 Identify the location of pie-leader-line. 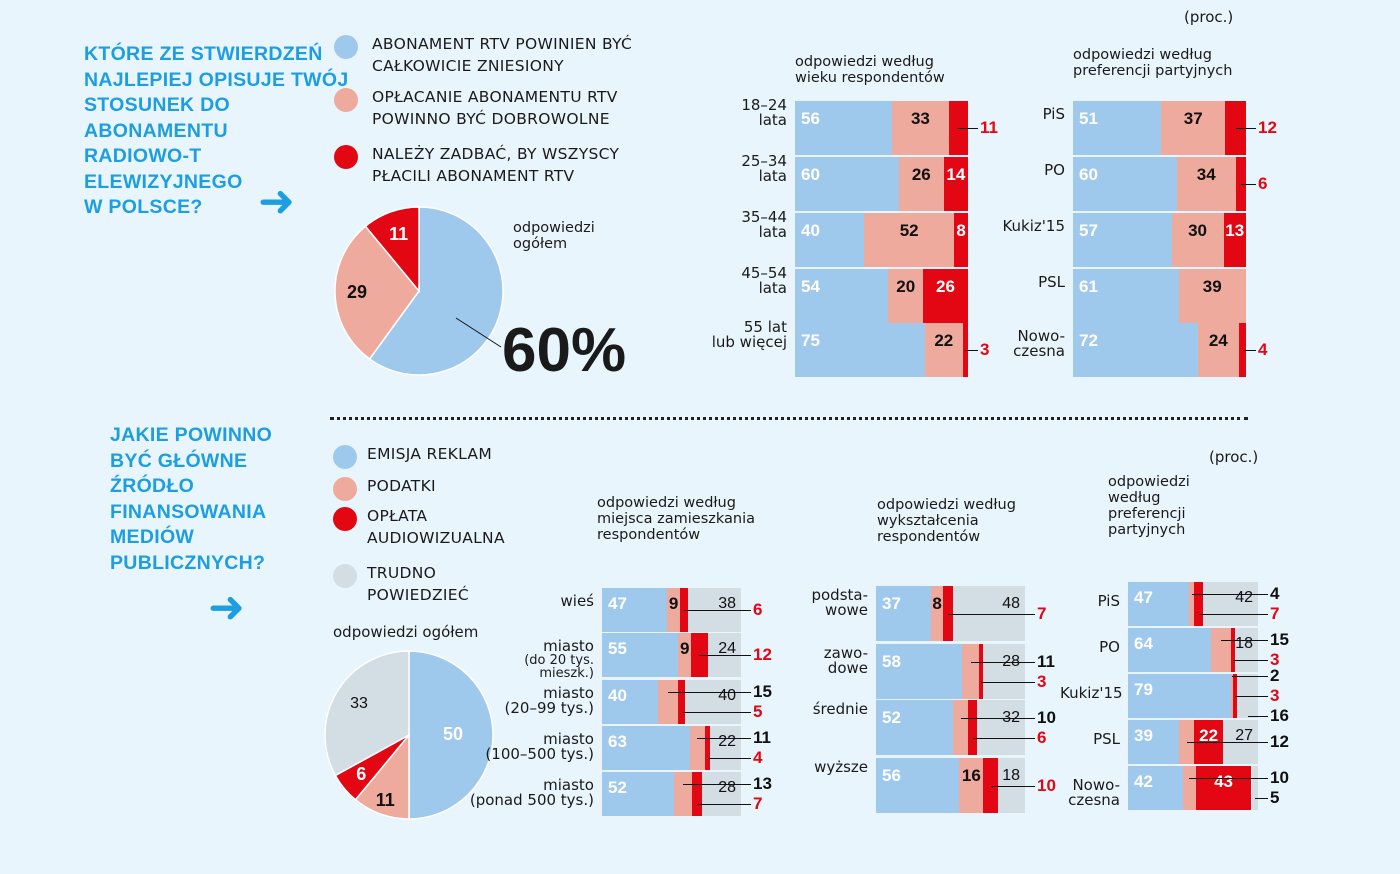
(478, 332).